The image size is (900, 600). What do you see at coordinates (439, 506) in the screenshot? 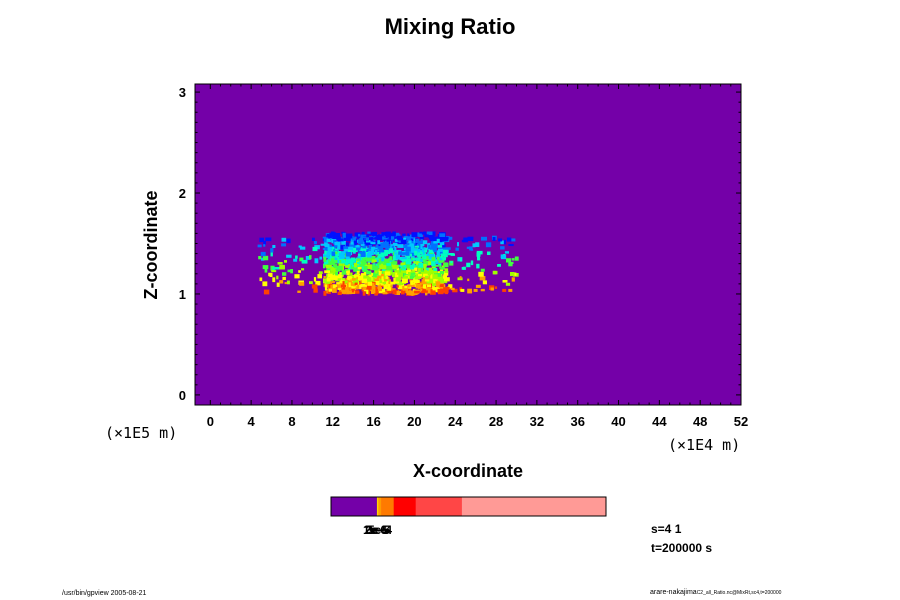
I see `colorbar-band` at bounding box center [439, 506].